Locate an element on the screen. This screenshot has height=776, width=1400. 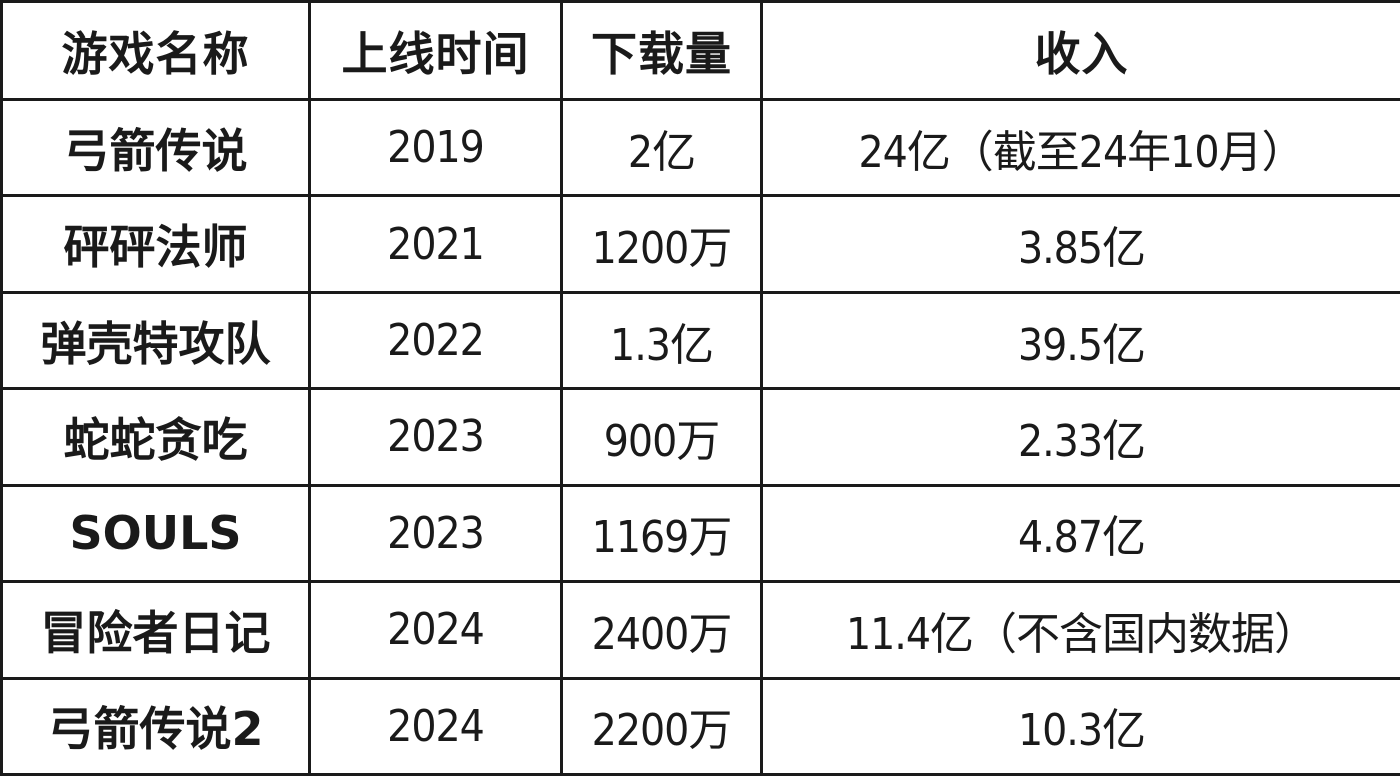
game-name-cell: 弓箭传说 is located at coordinates (155, 147).